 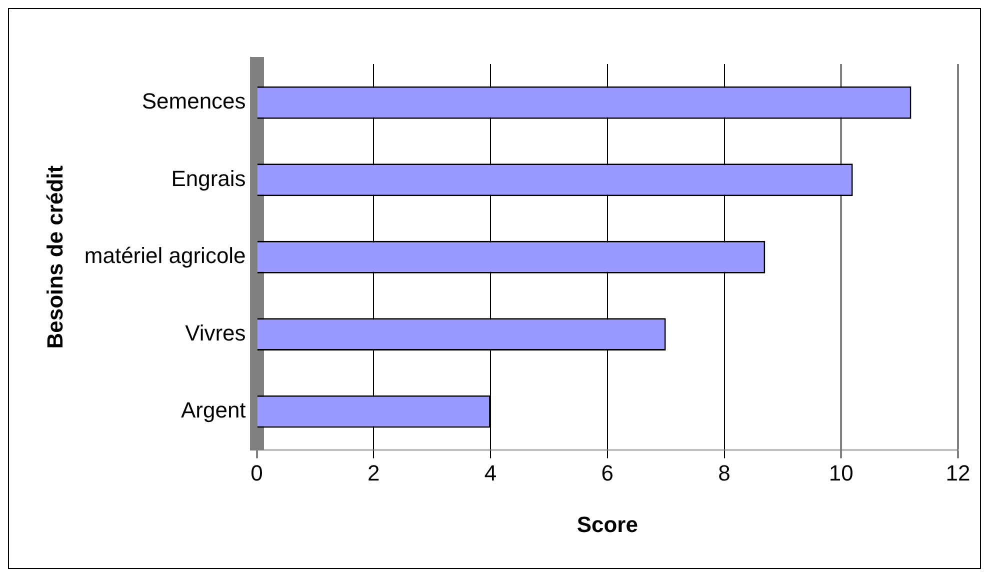 I want to click on x-tick-label: 0, so click(x=256, y=473).